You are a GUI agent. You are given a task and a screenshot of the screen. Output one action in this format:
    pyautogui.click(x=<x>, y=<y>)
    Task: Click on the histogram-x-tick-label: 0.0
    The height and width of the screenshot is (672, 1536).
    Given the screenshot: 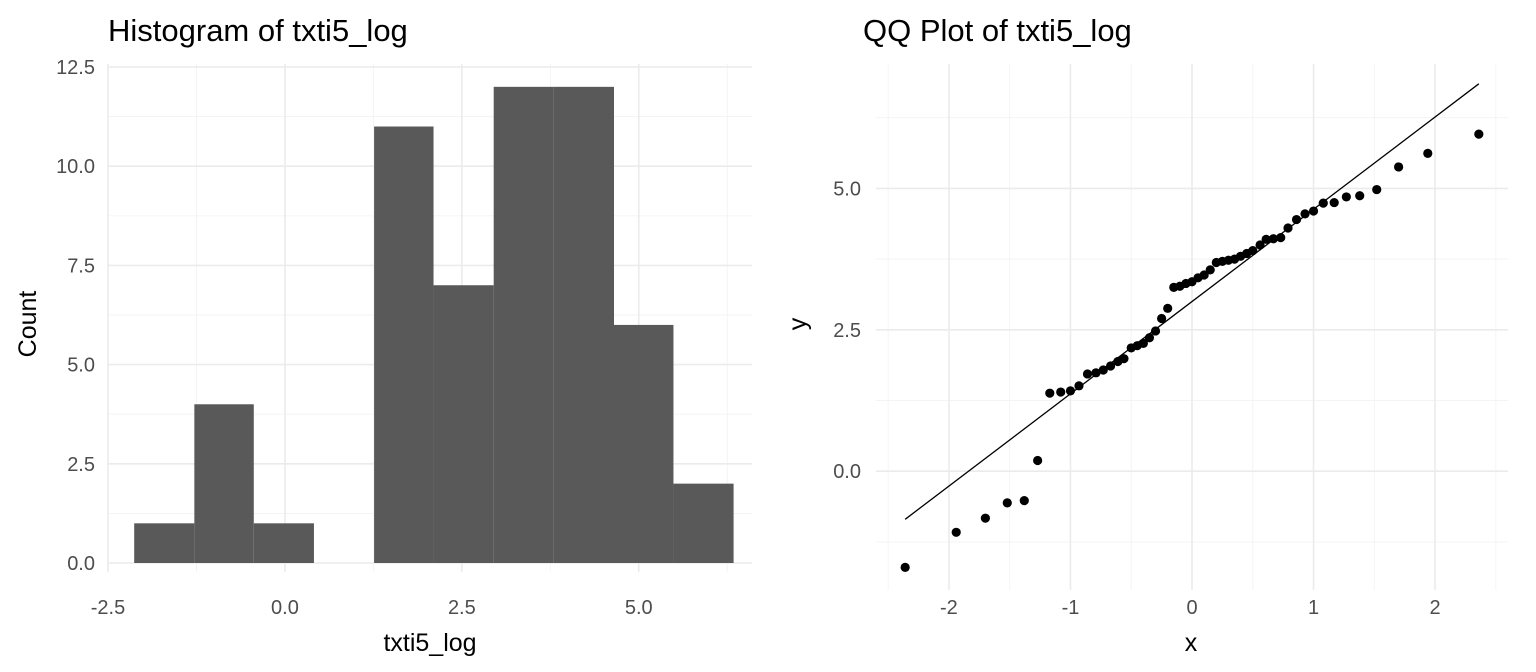 What is the action you would take?
    pyautogui.click(x=285, y=608)
    